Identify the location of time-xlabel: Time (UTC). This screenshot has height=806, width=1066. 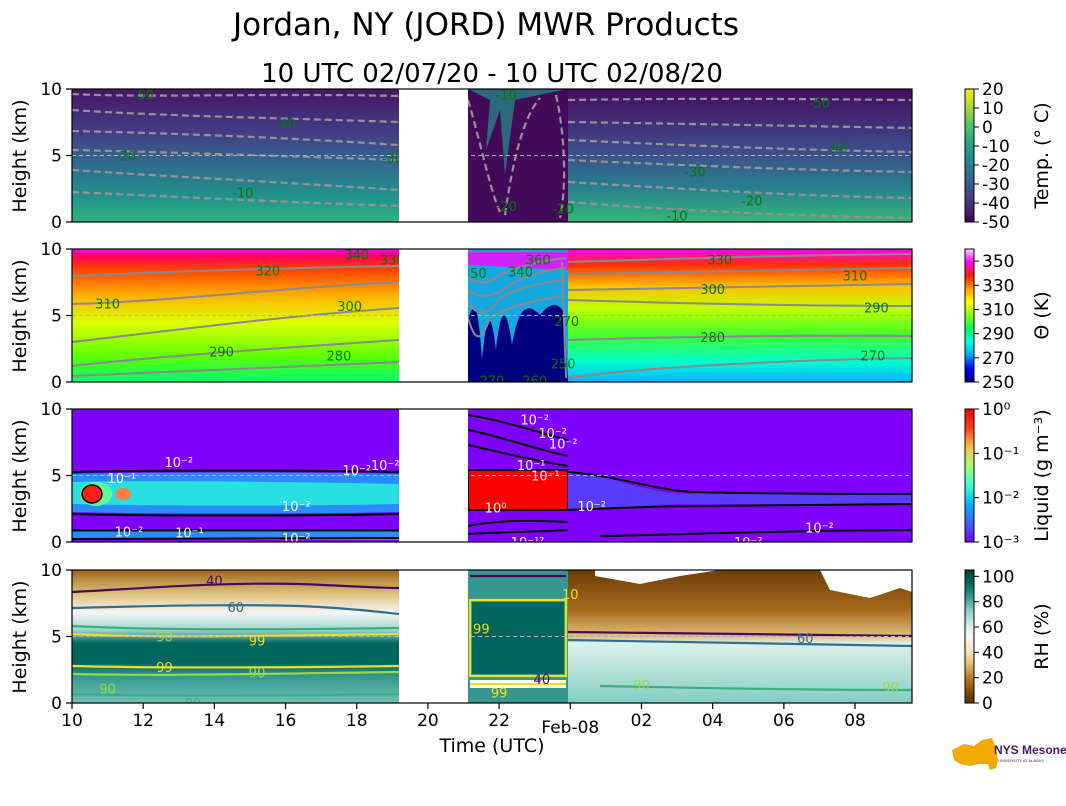
(491, 746).